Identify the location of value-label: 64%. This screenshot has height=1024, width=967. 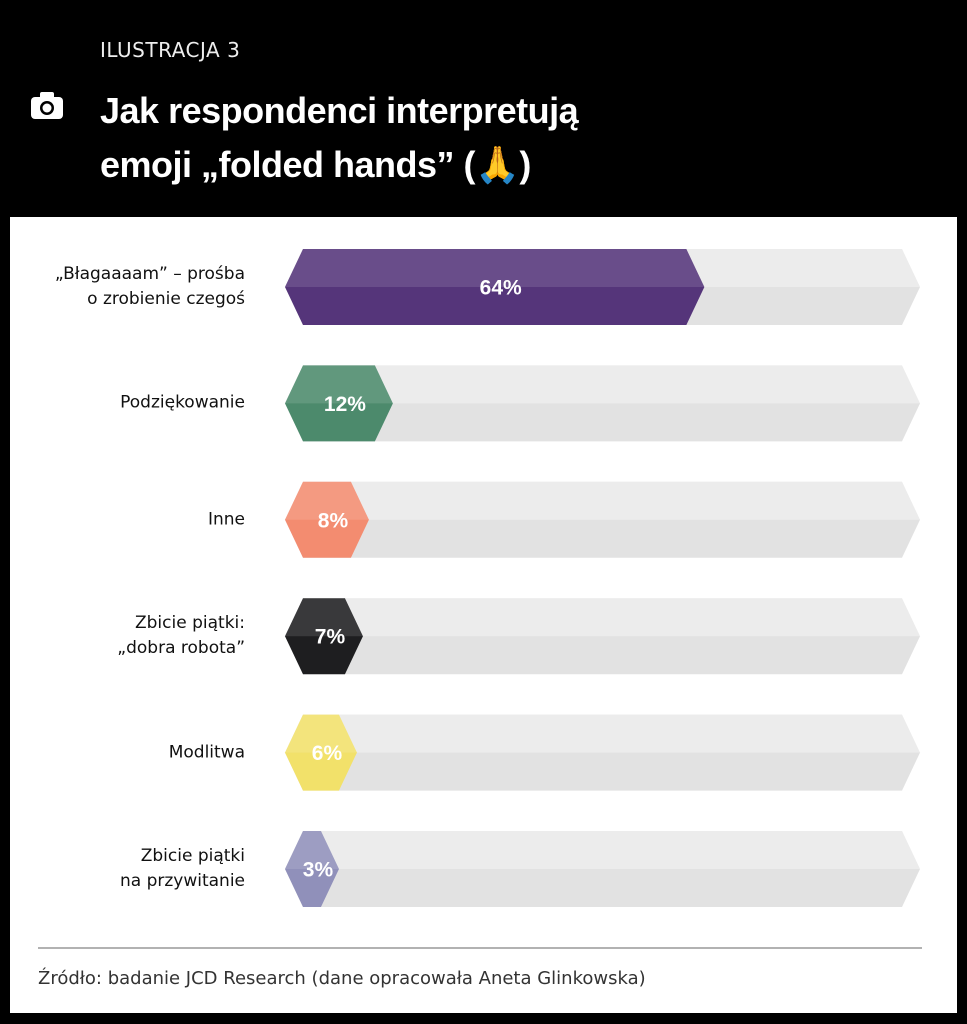
(501, 288).